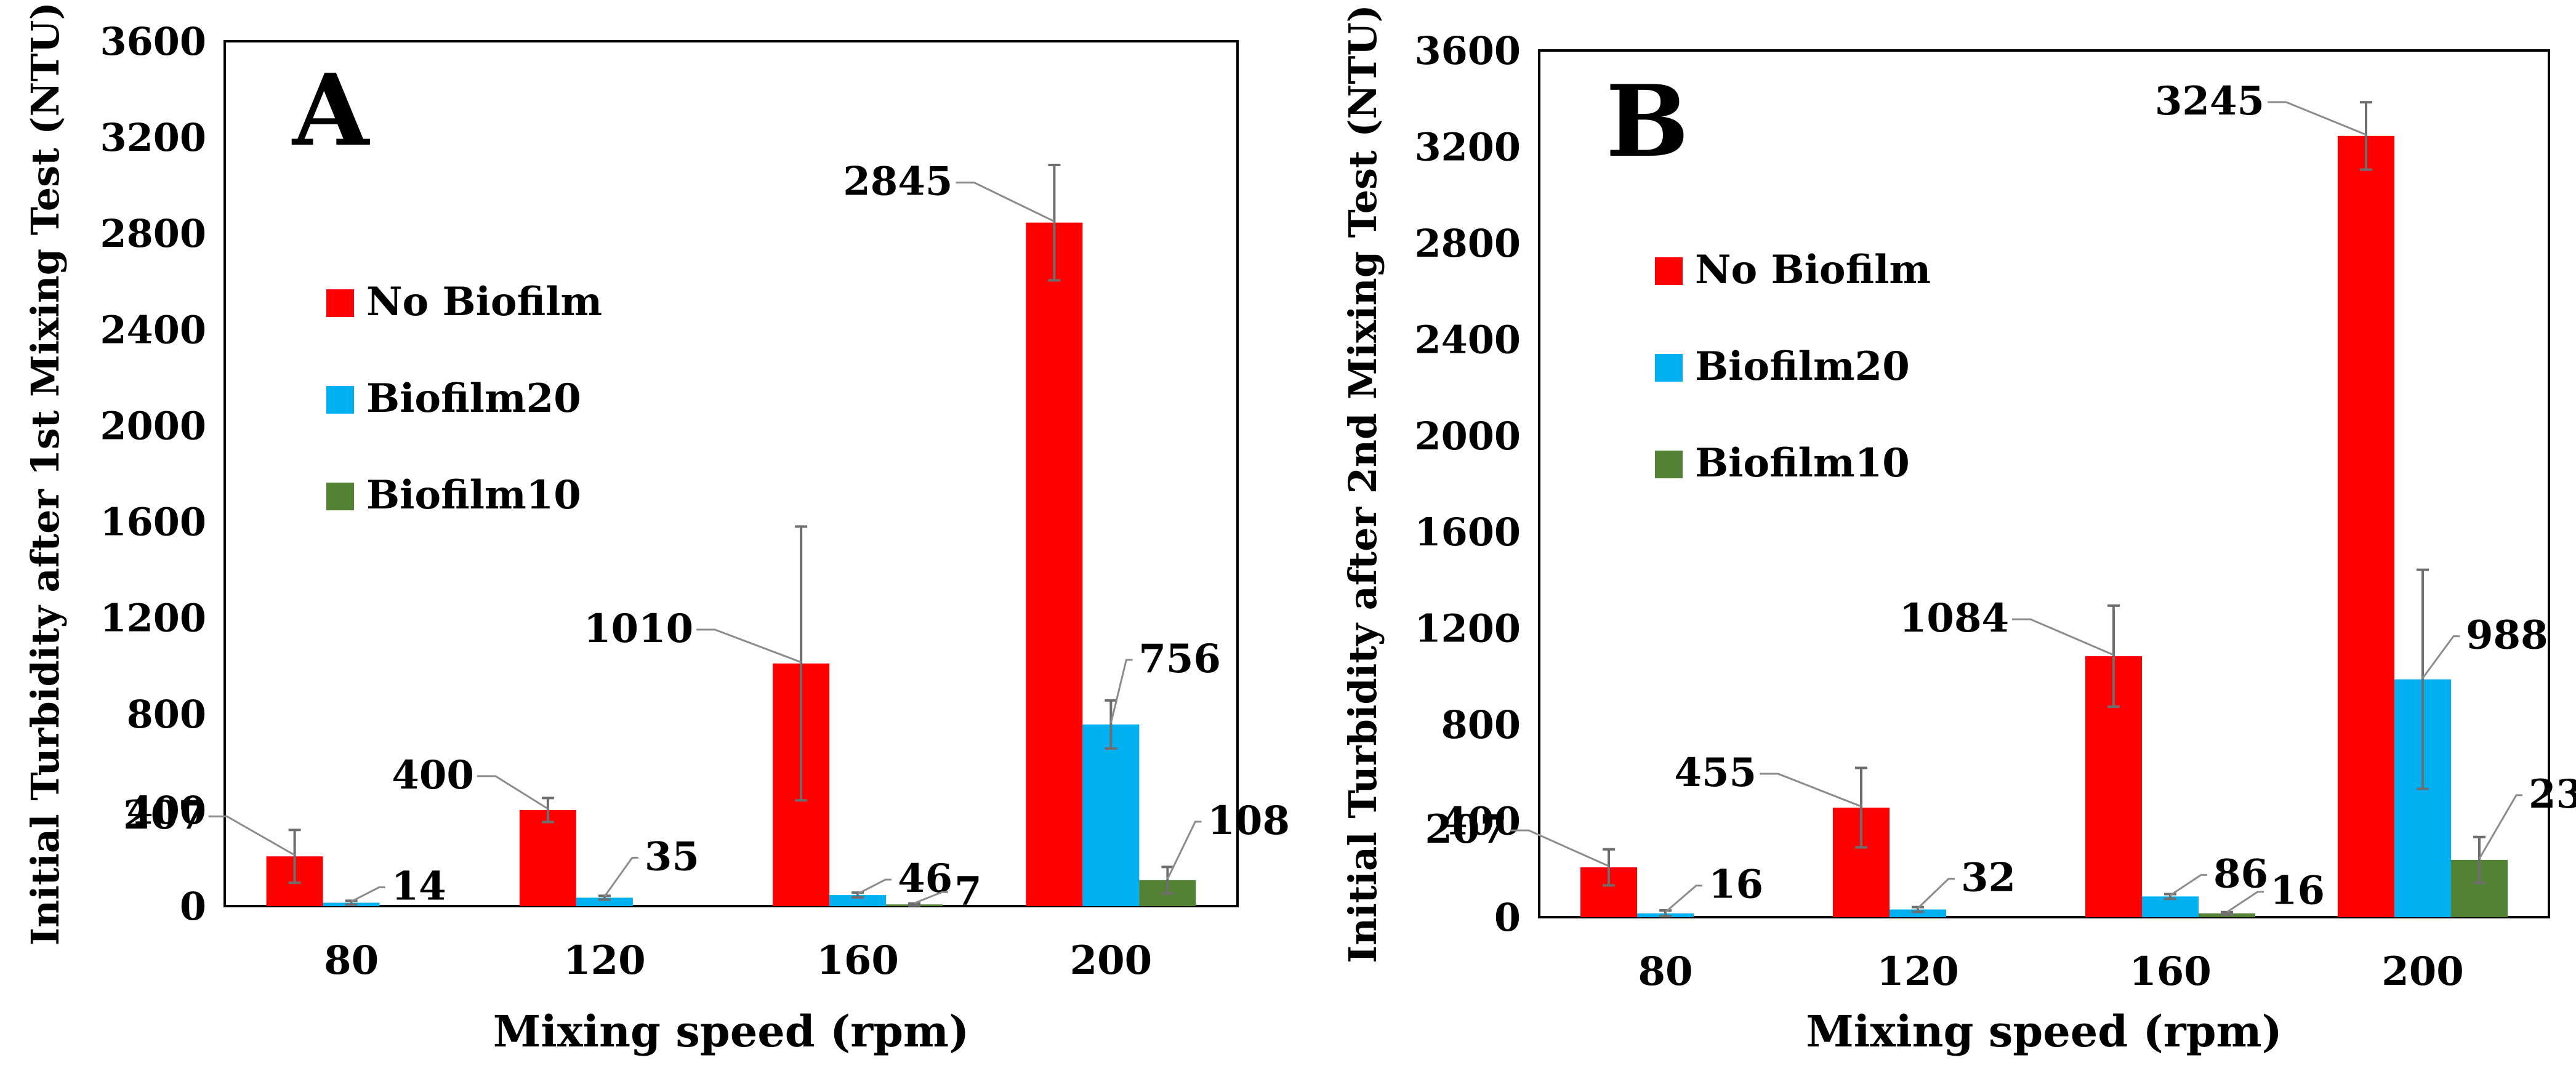  Describe the element at coordinates (638, 629) in the screenshot. I see `data-label: 1010` at that location.